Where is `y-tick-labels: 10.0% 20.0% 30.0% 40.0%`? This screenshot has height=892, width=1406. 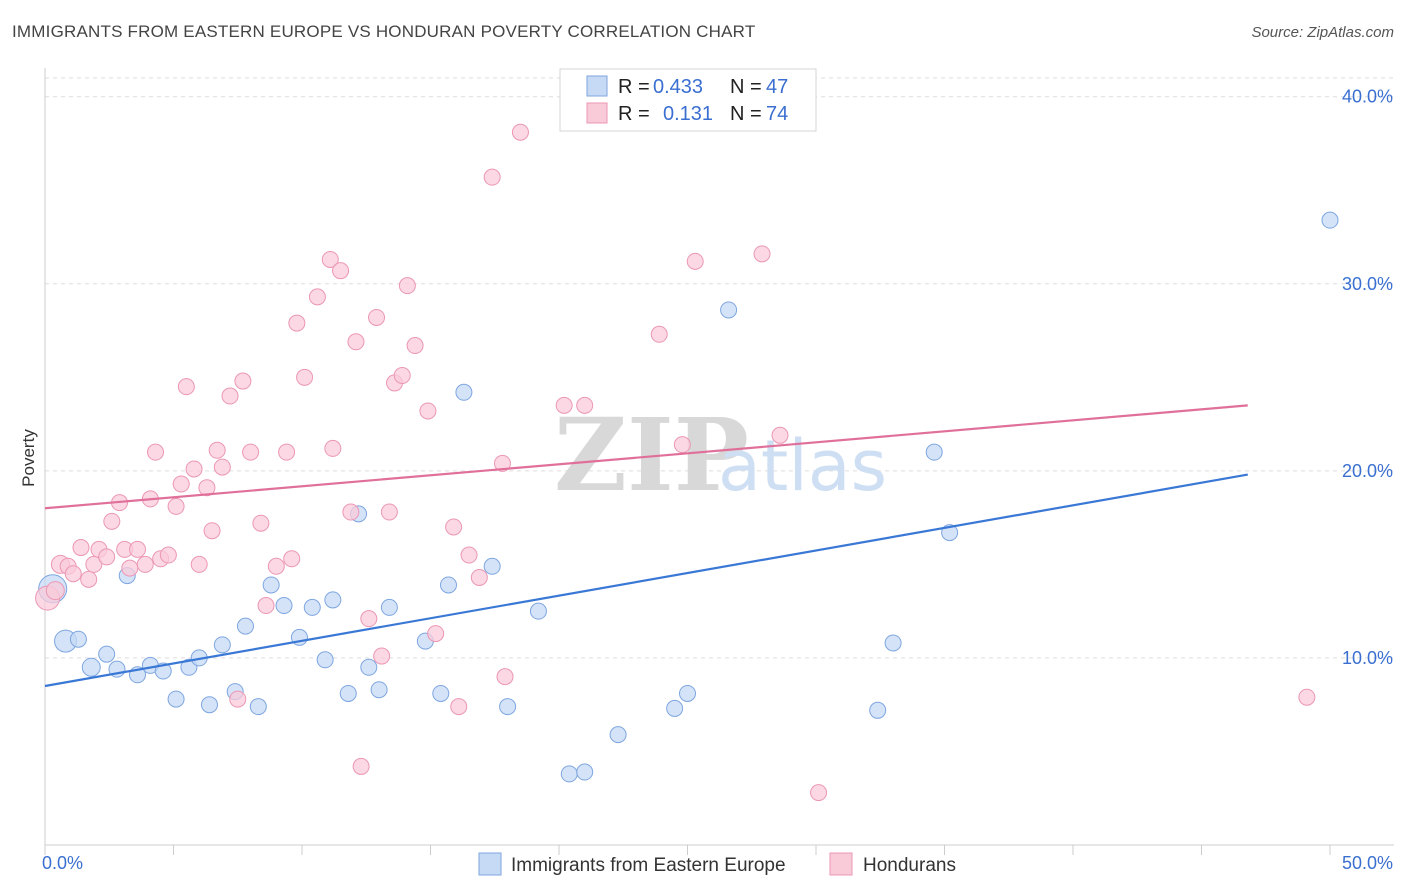
y-tick-labels: 10.0% 20.0% 30.0% 40.0% is located at coordinates (1367, 377).